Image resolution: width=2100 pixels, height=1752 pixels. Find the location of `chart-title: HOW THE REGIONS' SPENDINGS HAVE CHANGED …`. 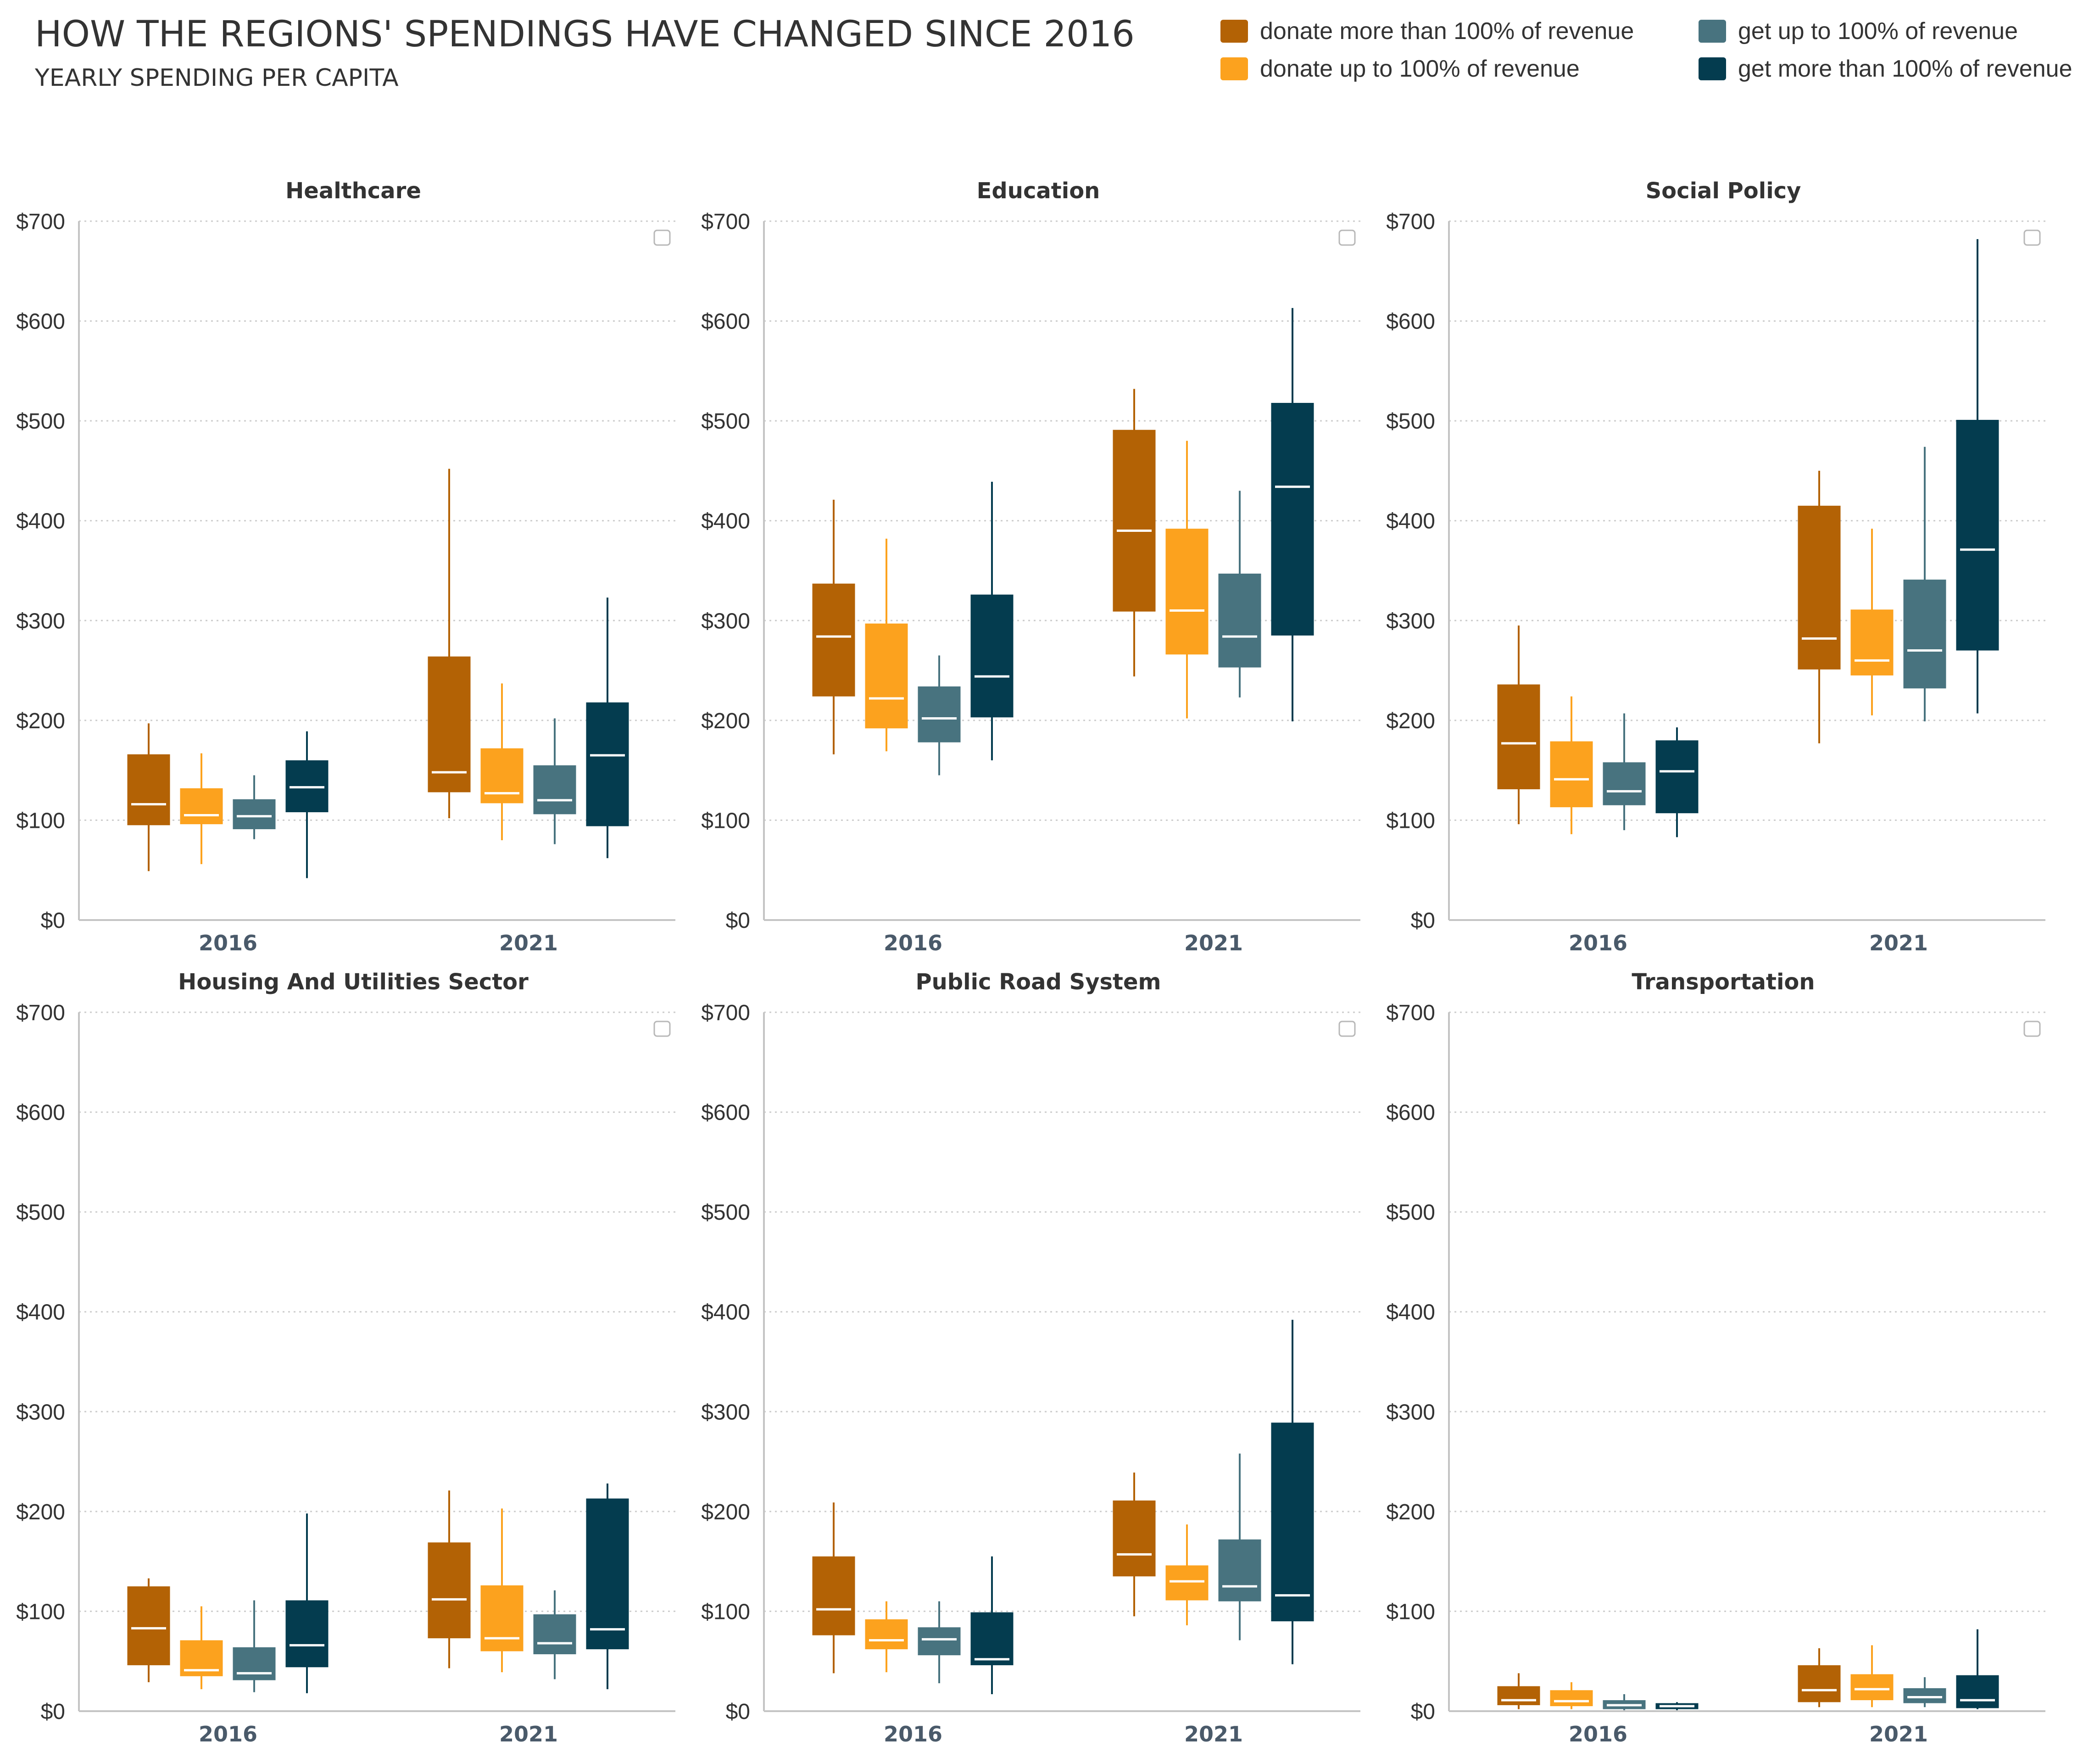

chart-title: HOW THE REGIONS' SPENDINGS HAVE CHANGED … is located at coordinates (585, 34).